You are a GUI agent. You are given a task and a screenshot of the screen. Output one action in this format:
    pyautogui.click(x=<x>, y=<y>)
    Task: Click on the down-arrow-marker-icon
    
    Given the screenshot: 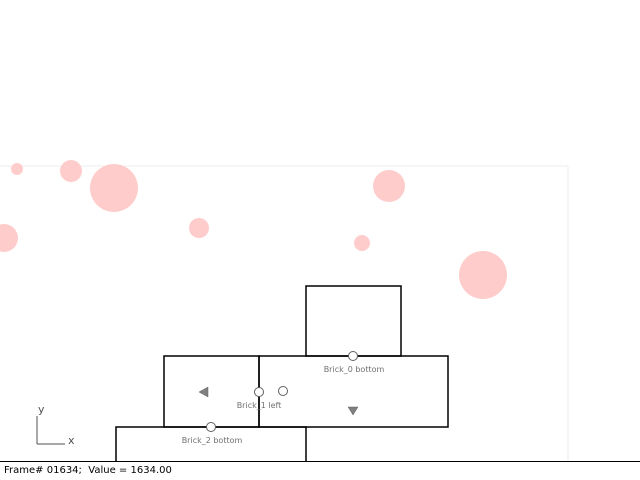 What is the action you would take?
    pyautogui.click(x=353, y=411)
    